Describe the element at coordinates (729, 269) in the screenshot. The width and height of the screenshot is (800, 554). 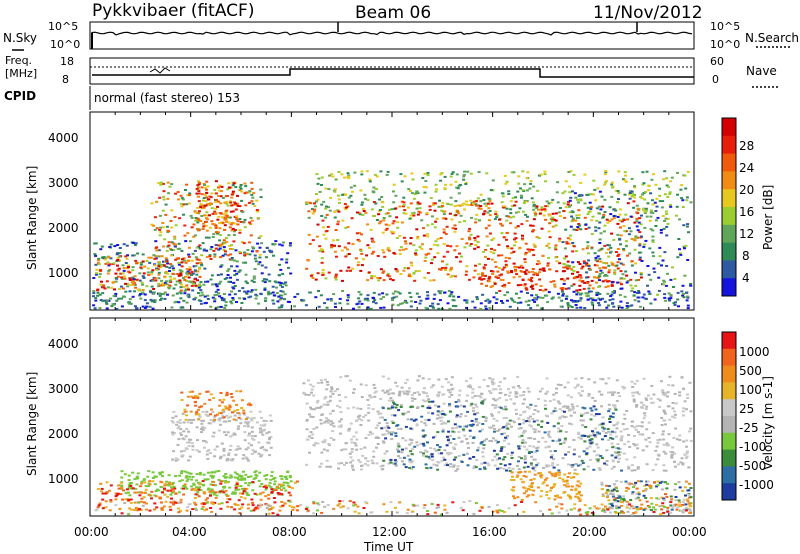
I see `power-colorbar-swatch` at that location.